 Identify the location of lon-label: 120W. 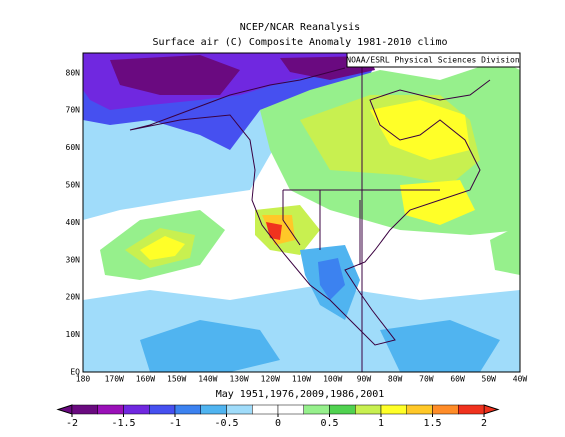
(270, 379).